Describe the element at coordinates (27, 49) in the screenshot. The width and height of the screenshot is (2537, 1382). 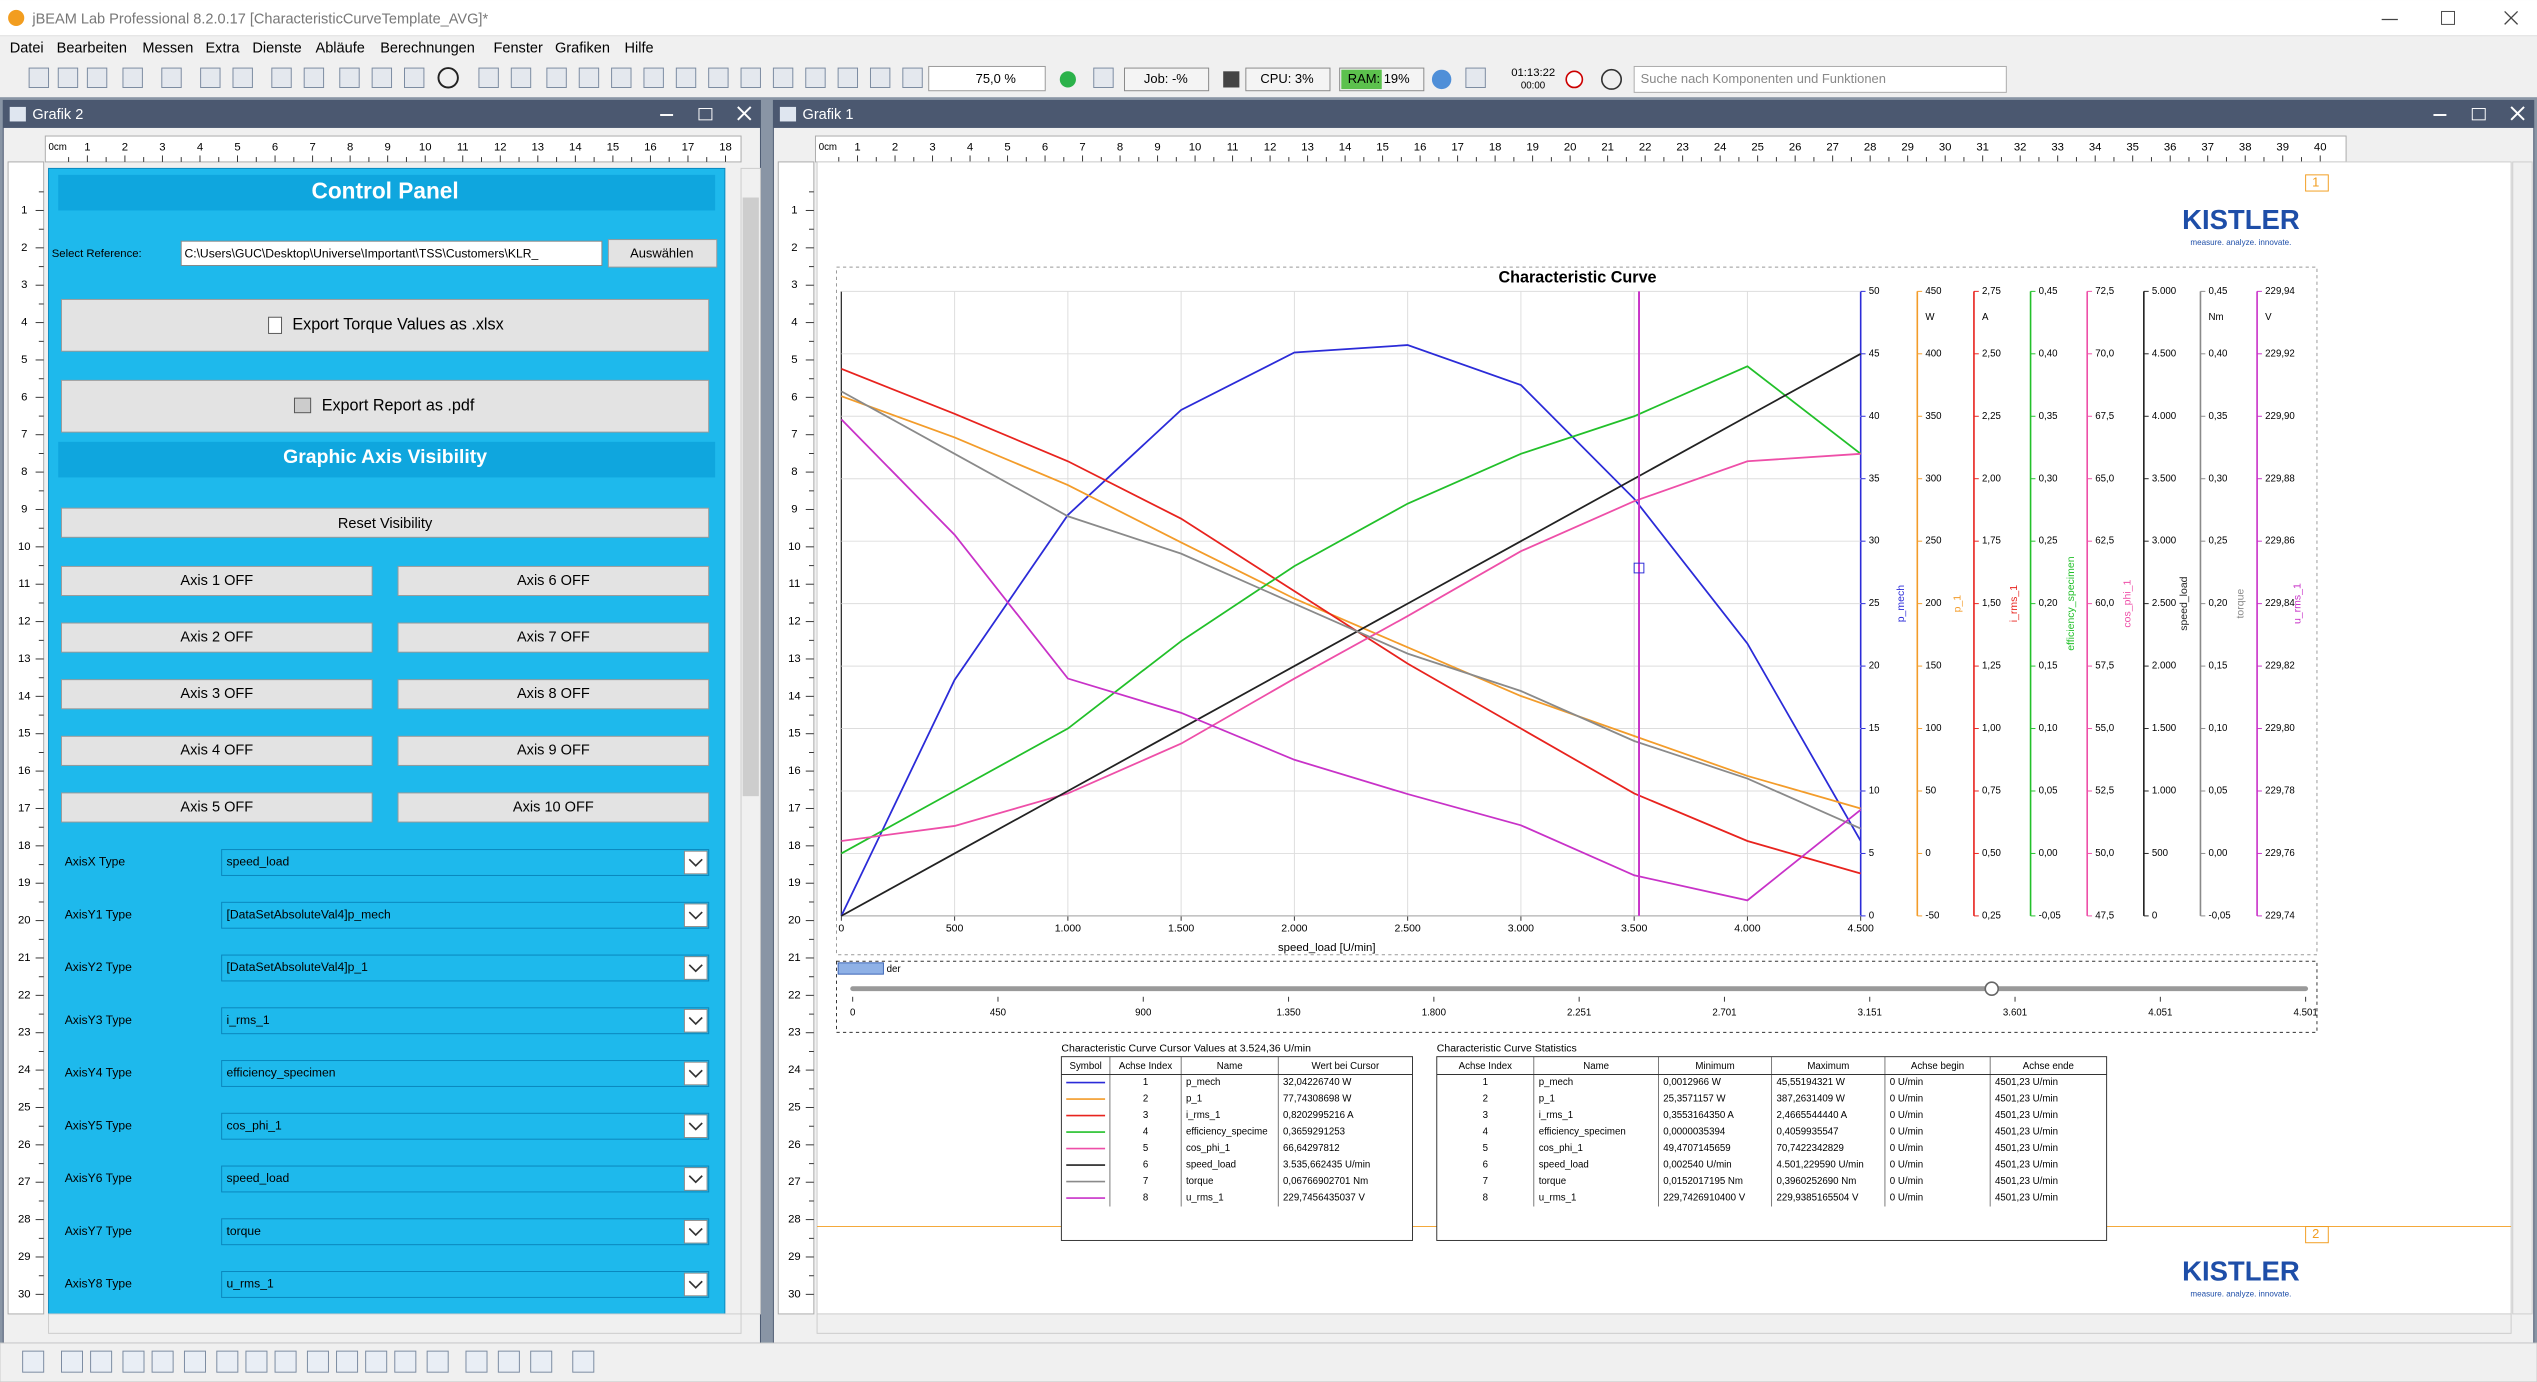
I see `menu-item: Datei` at that location.